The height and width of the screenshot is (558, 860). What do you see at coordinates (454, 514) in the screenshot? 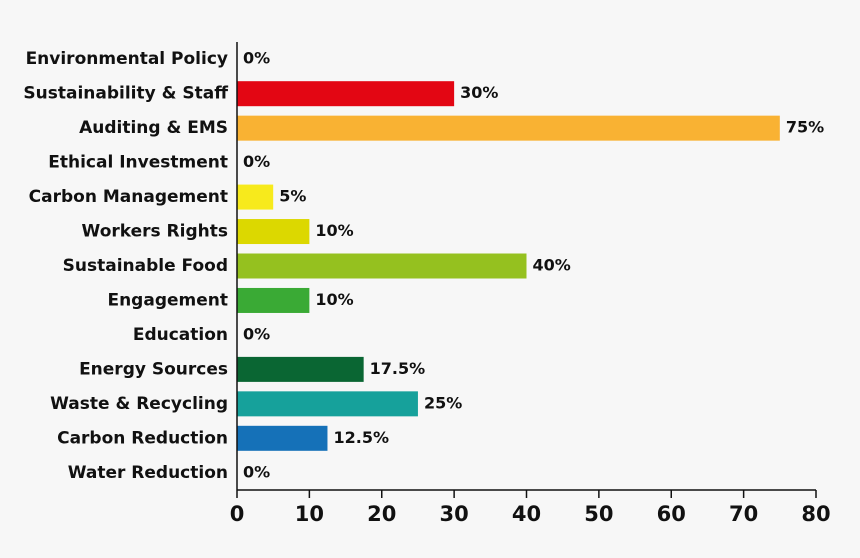
I see `x-tick-label: 30` at bounding box center [454, 514].